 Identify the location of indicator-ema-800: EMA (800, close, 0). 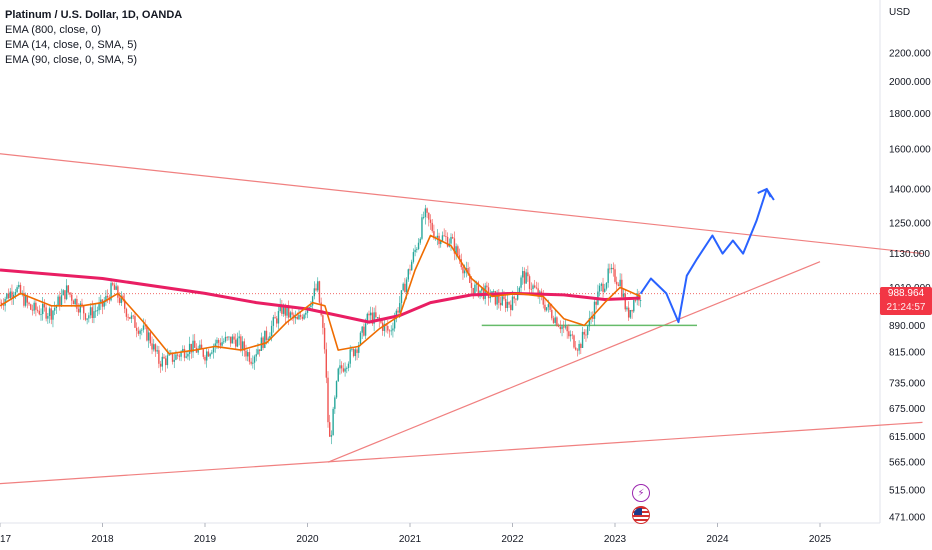
(53, 30).